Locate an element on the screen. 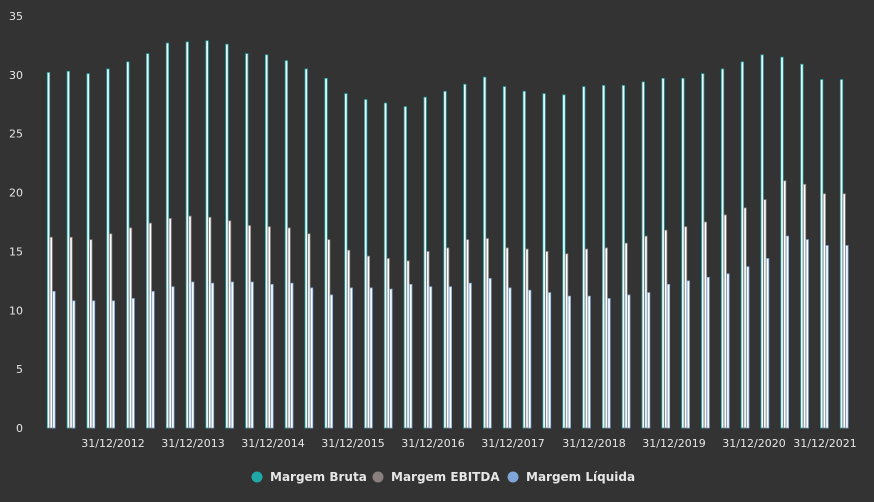 The width and height of the screenshot is (874, 502). y-tick-label: 10 is located at coordinates (16, 310).